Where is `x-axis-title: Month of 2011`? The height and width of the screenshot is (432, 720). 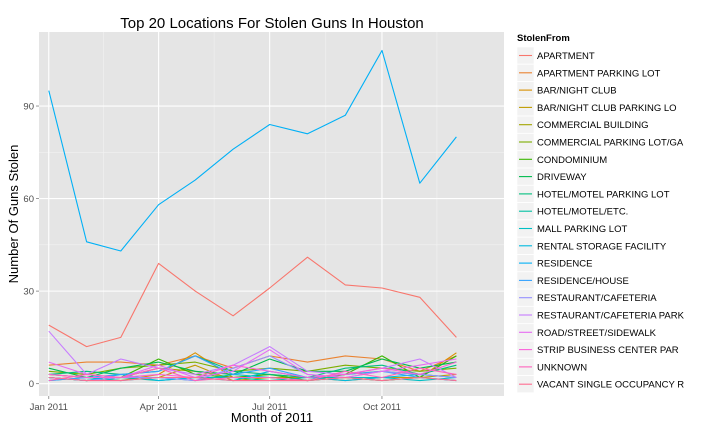
x-axis-title: Month of 2011 is located at coordinates (272, 417).